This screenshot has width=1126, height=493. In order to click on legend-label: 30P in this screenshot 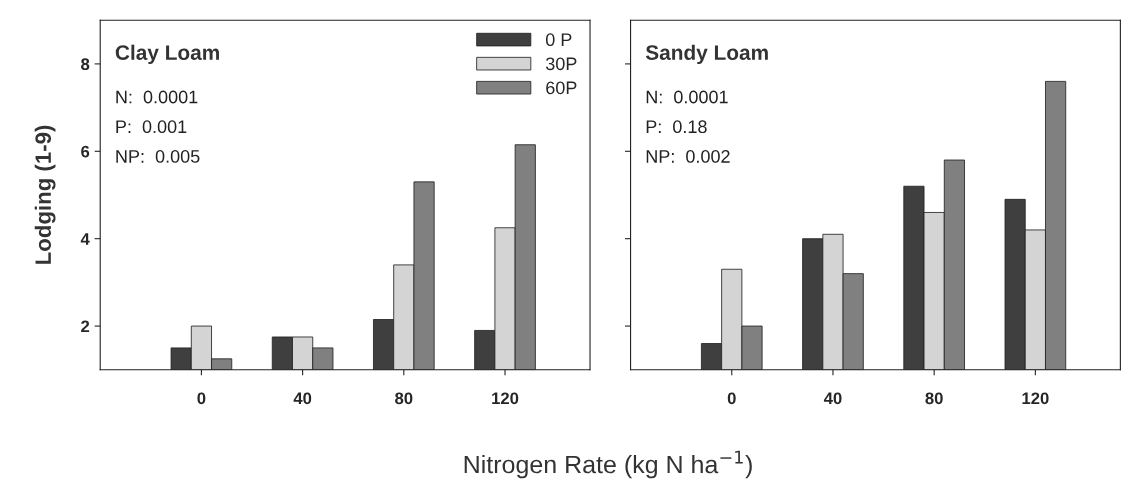, I will do `click(561, 64)`.